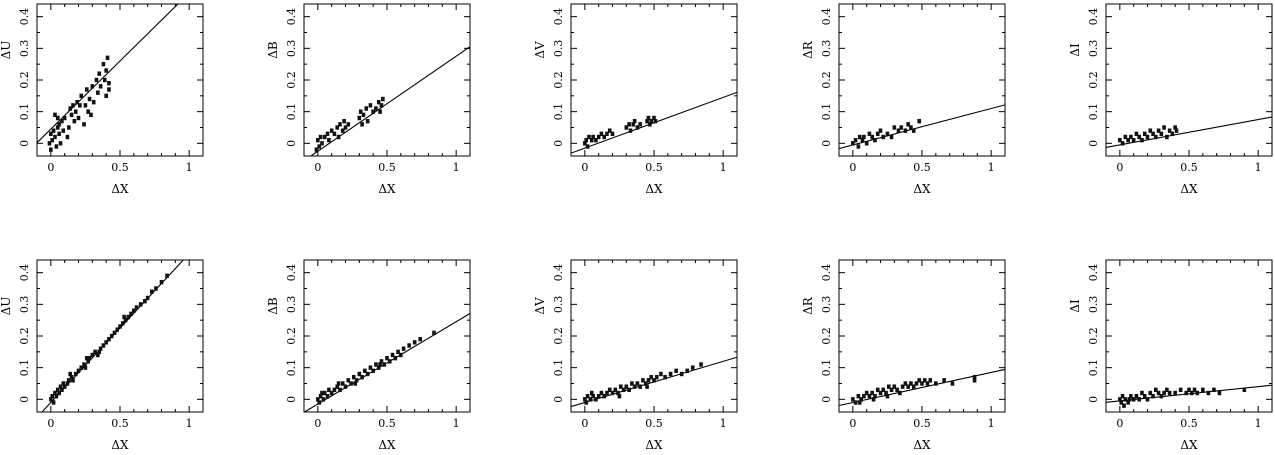  I want to click on x-tick-label: 0.5, so click(387, 423).